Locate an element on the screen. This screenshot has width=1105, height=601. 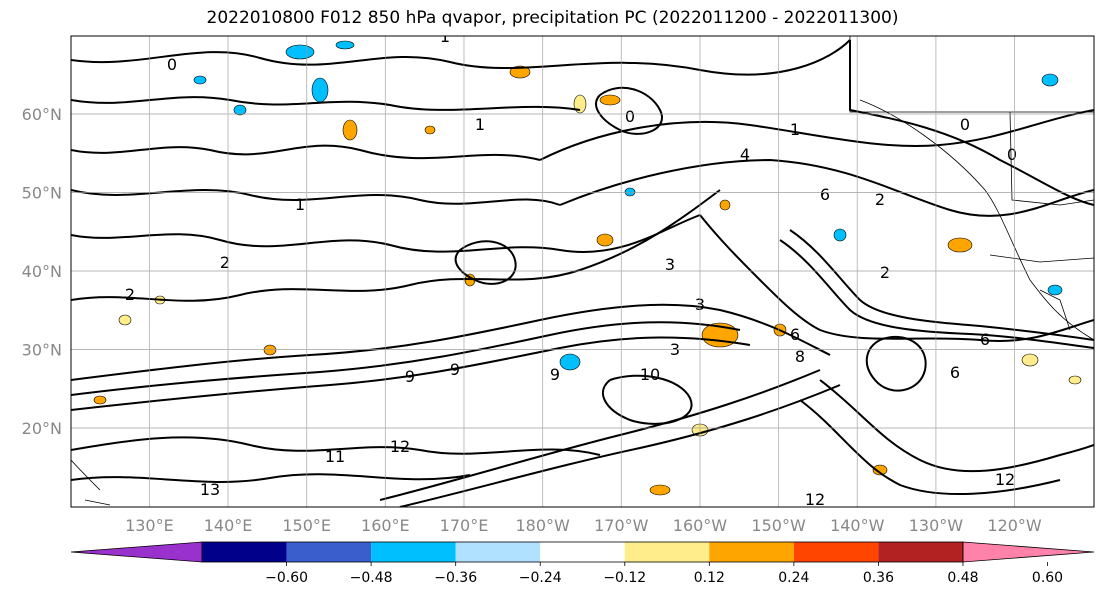
lon-tick-label: 160°W is located at coordinates (700, 525).